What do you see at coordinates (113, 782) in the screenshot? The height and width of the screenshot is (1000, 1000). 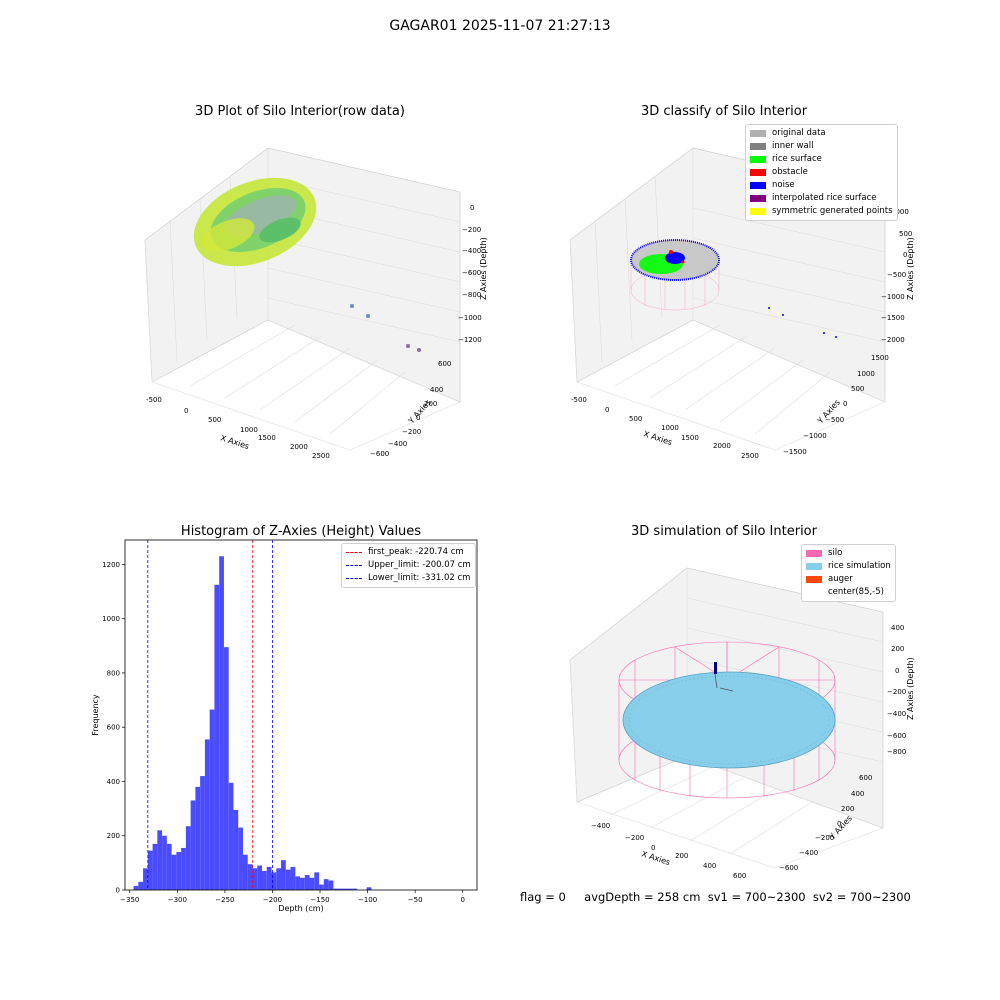 I see `y-tick-label: 400` at bounding box center [113, 782].